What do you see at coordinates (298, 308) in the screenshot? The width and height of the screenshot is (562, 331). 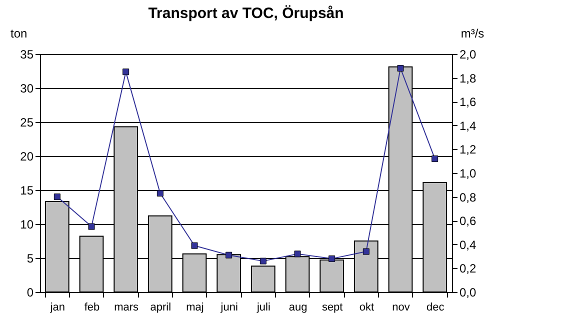 I see `x-tick-label: aug` at bounding box center [298, 308].